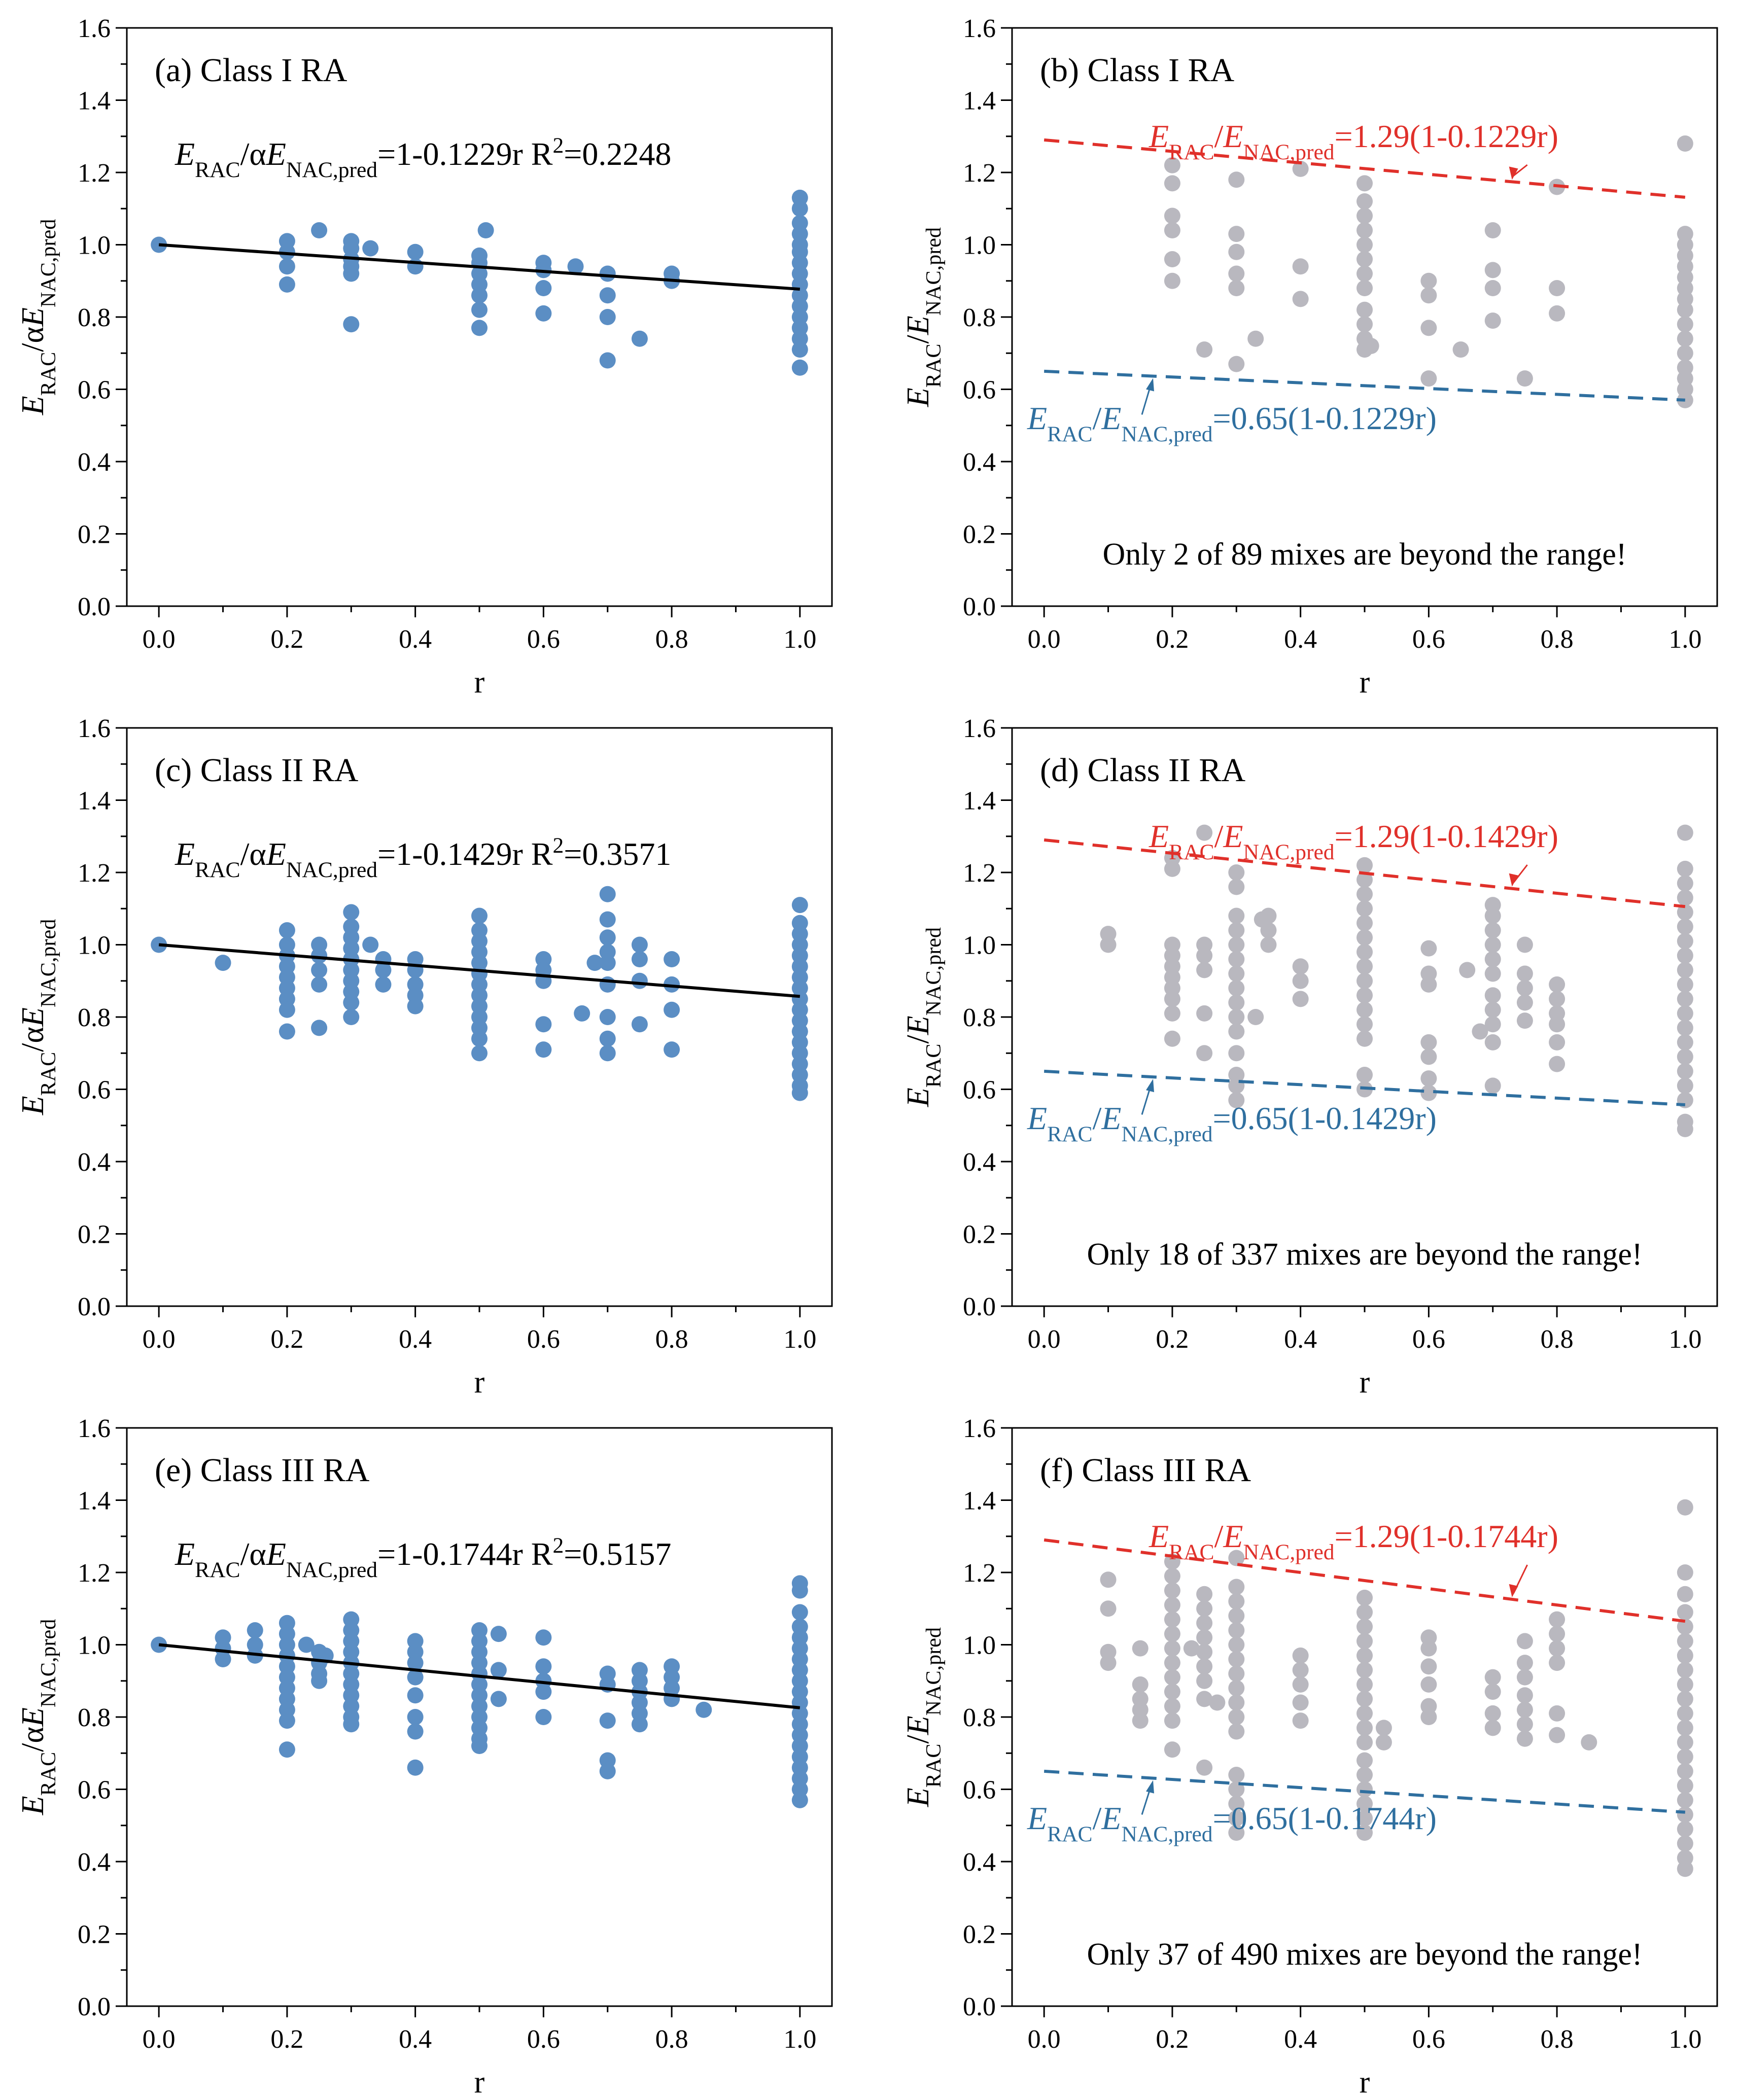 This screenshot has width=1739, height=2100. Describe the element at coordinates (1365, 1791) in the screenshot. I see `lower-bound-line` at that location.